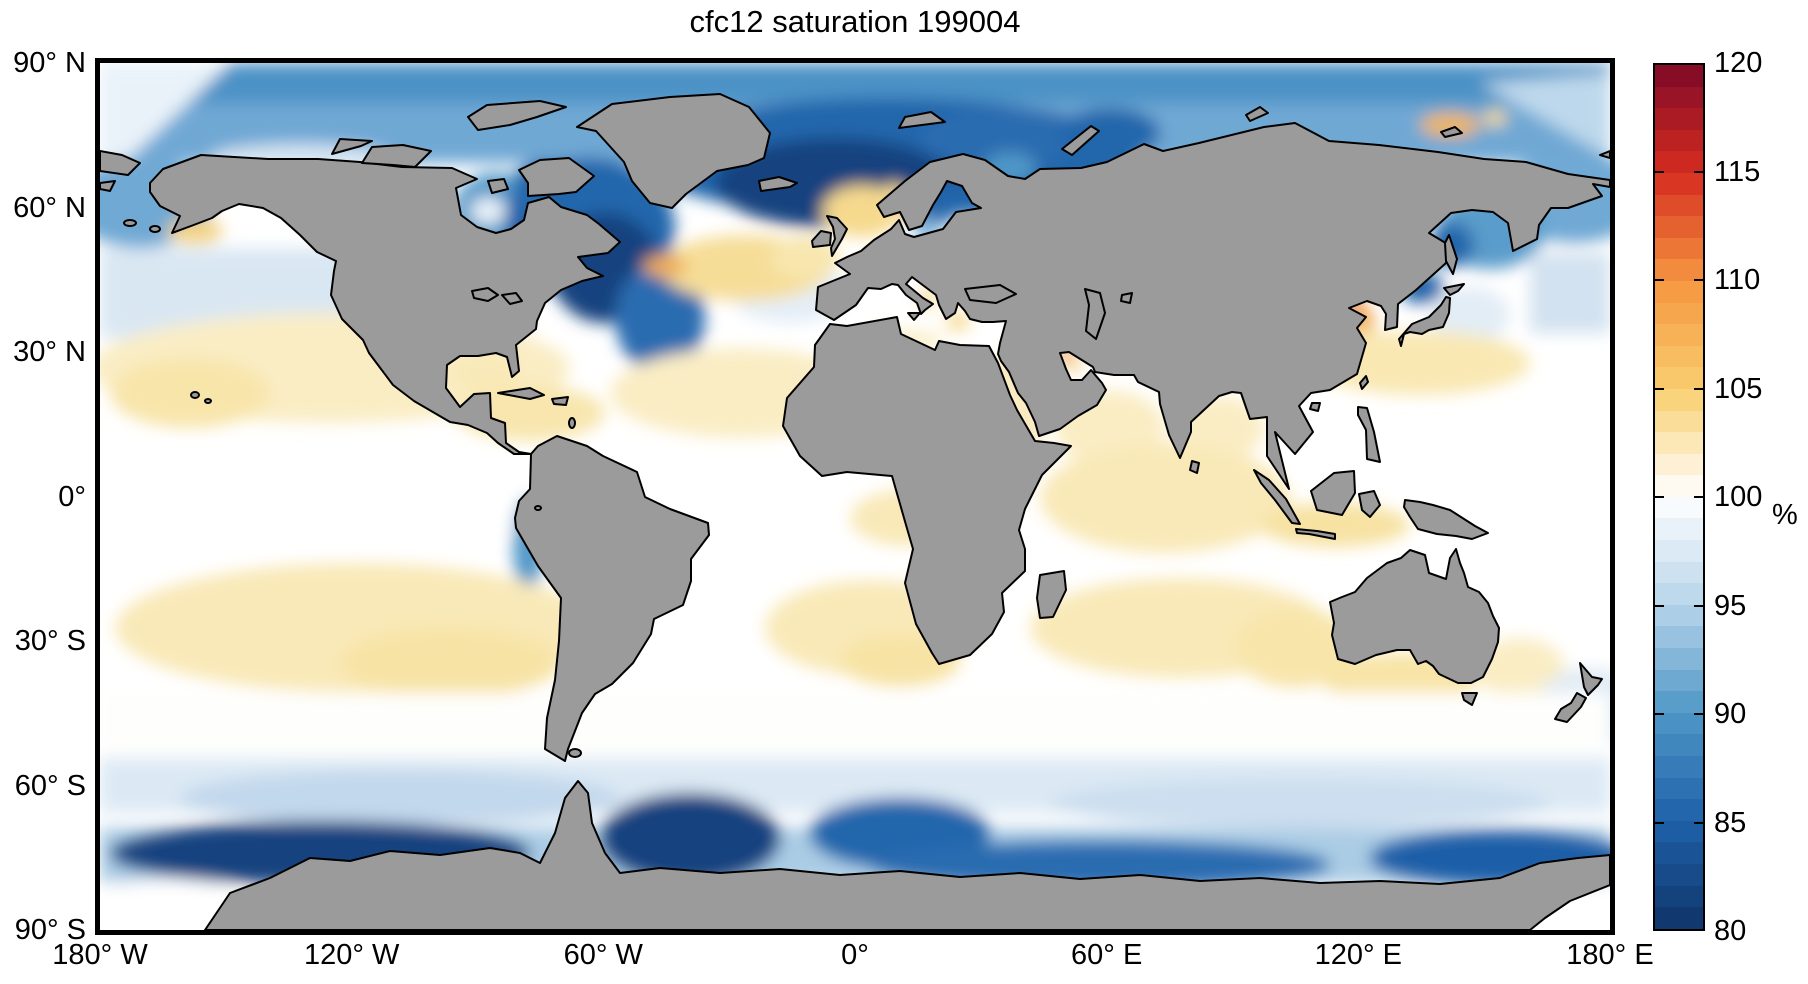 This screenshot has height=984, width=1808. Describe the element at coordinates (130, 223) in the screenshot. I see `island-aleutian1` at that location.